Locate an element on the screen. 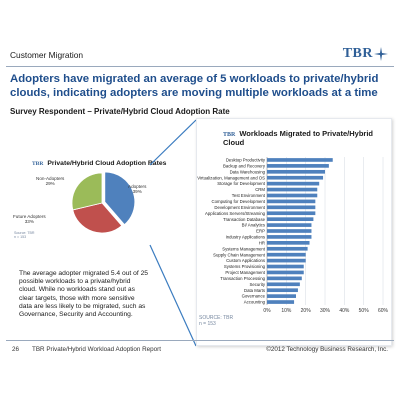 The width and height of the screenshot is (400, 400). bar-development-environment is located at coordinates (291, 207).